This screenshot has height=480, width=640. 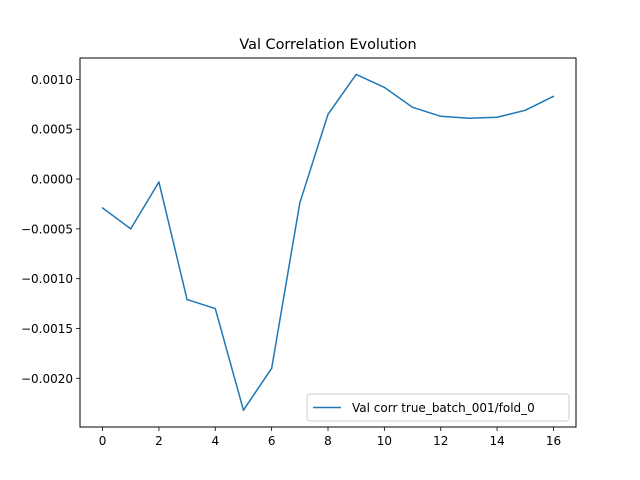 What do you see at coordinates (47, 329) in the screenshot?
I see `y-tick-label: −0.0015` at bounding box center [47, 329].